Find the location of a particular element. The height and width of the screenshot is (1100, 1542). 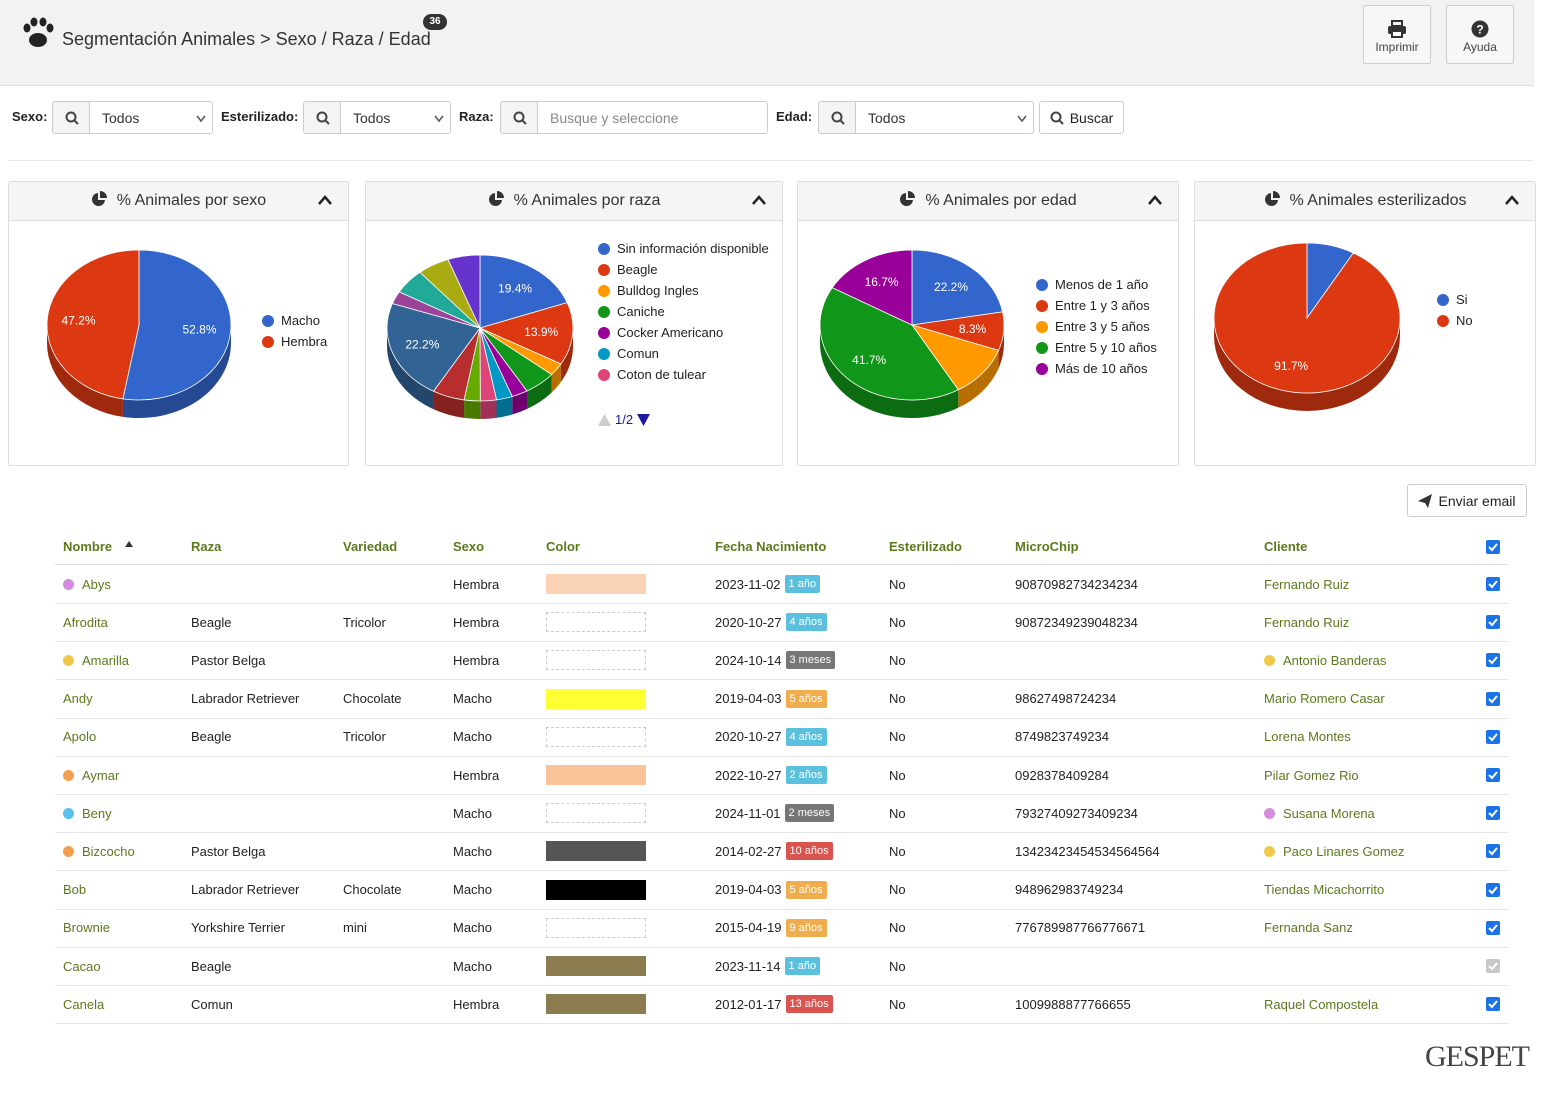

client-name: Lorena Montes is located at coordinates (1307, 737).